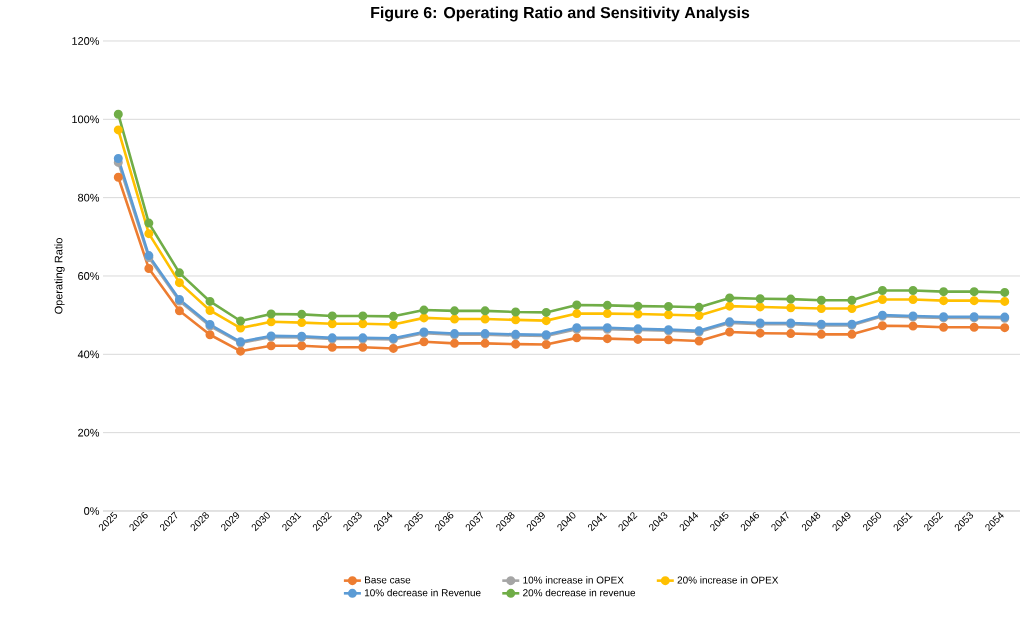 Image resolution: width=1029 pixels, height=619 pixels. What do you see at coordinates (86, 119) in the screenshot?
I see `y-tick-label: 100%` at bounding box center [86, 119].